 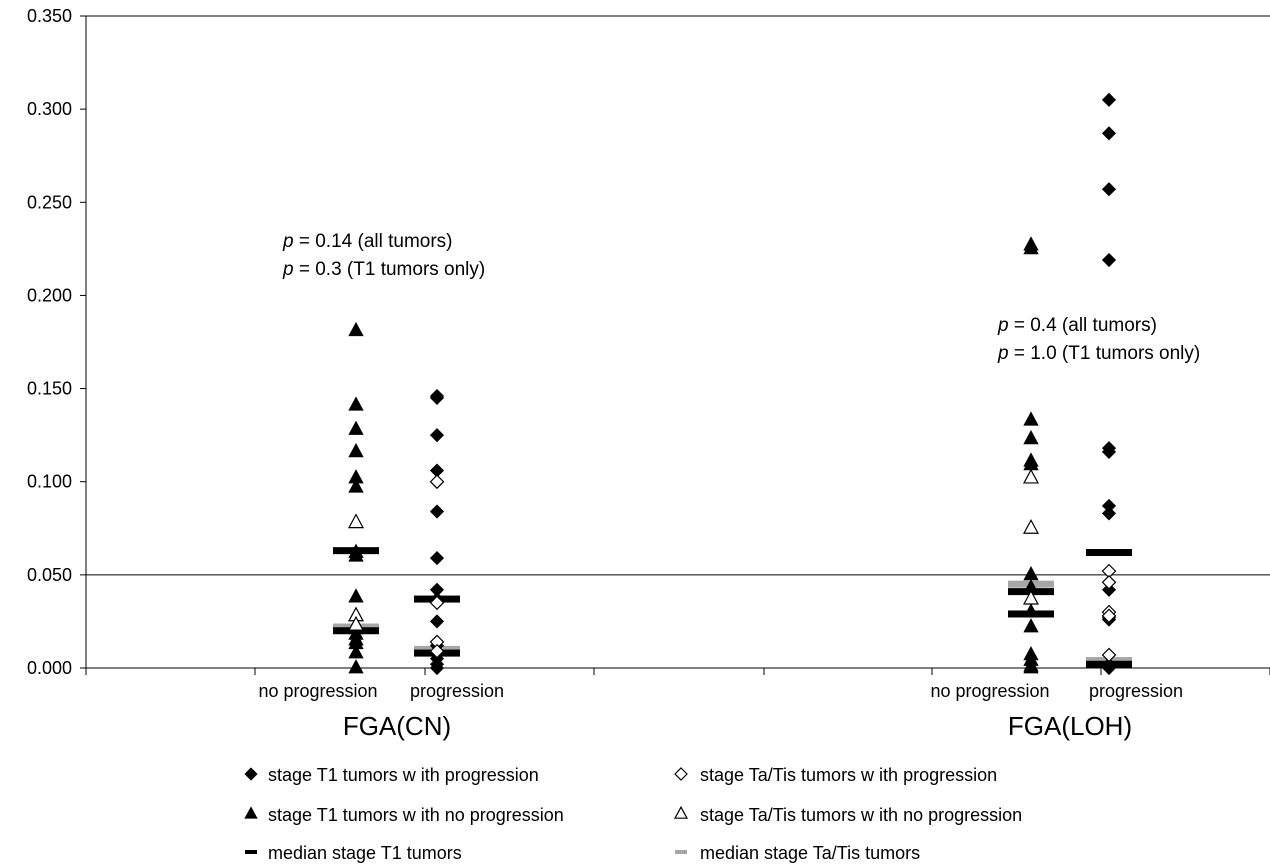 I want to click on y-tick-label: 0.050, so click(x=49, y=575).